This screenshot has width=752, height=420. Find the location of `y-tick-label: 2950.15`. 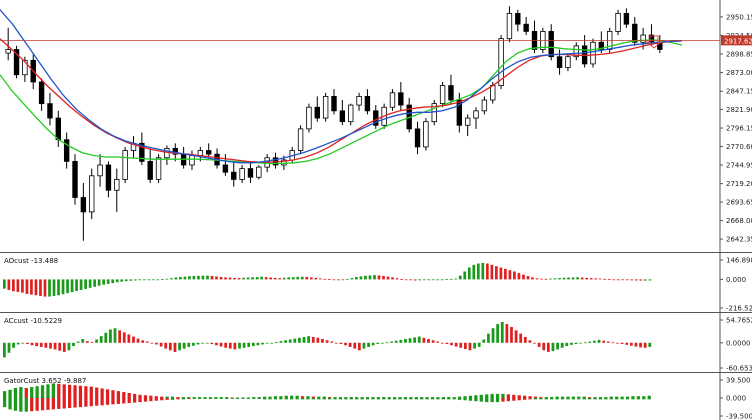

y-tick-label: 2950.15 is located at coordinates (739, 17).